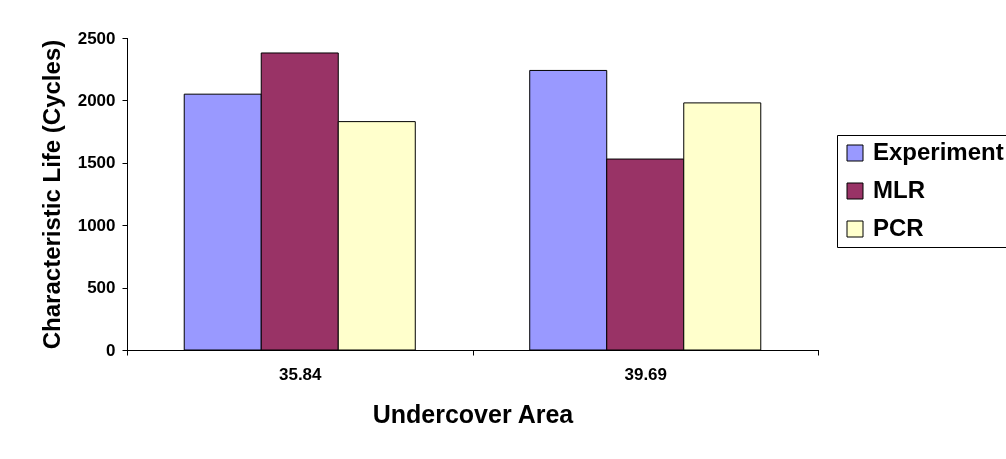 The image size is (1006, 459). I want to click on y-axis-title: Characteristic Life (Cycles), so click(51, 194).